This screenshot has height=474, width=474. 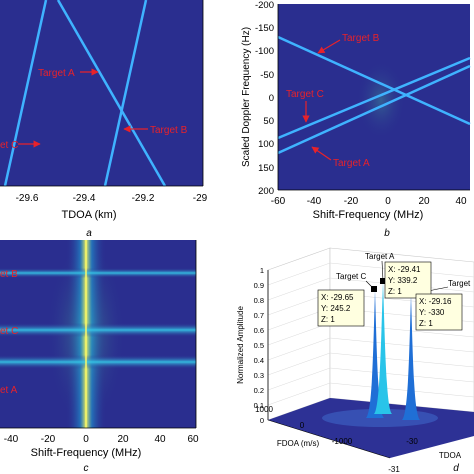 What do you see at coordinates (403, 455) in the screenshot?
I see `panel-d-tdoa-ticks: -30 -31` at bounding box center [403, 455].